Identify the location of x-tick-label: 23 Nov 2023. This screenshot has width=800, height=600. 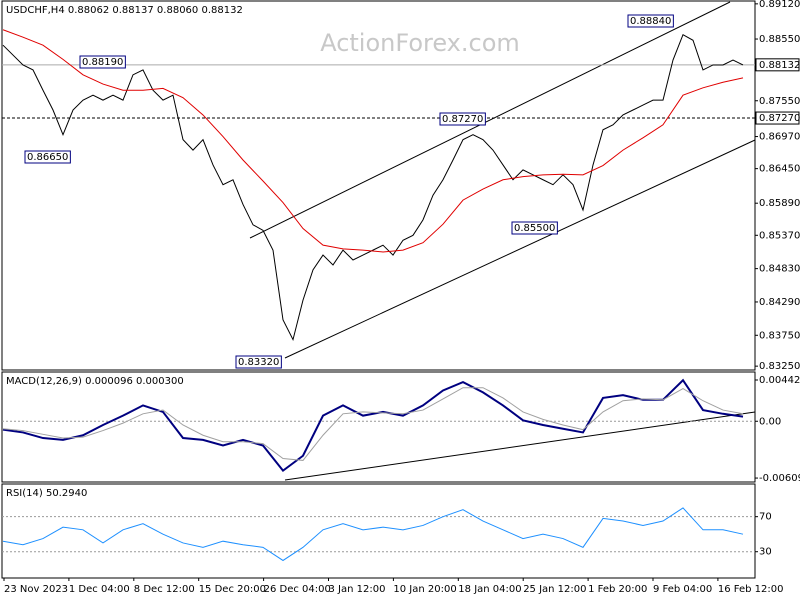
(36, 589).